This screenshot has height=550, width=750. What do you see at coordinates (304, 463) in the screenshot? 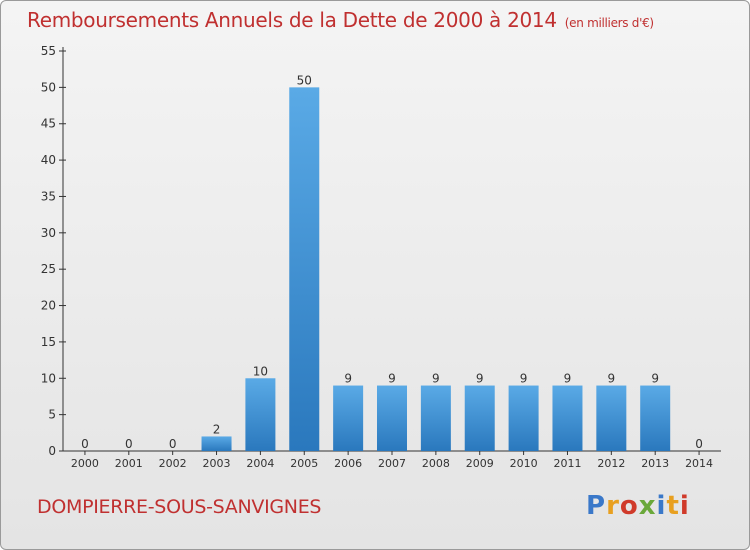
I see `x-tick-label: 2005` at bounding box center [304, 463].